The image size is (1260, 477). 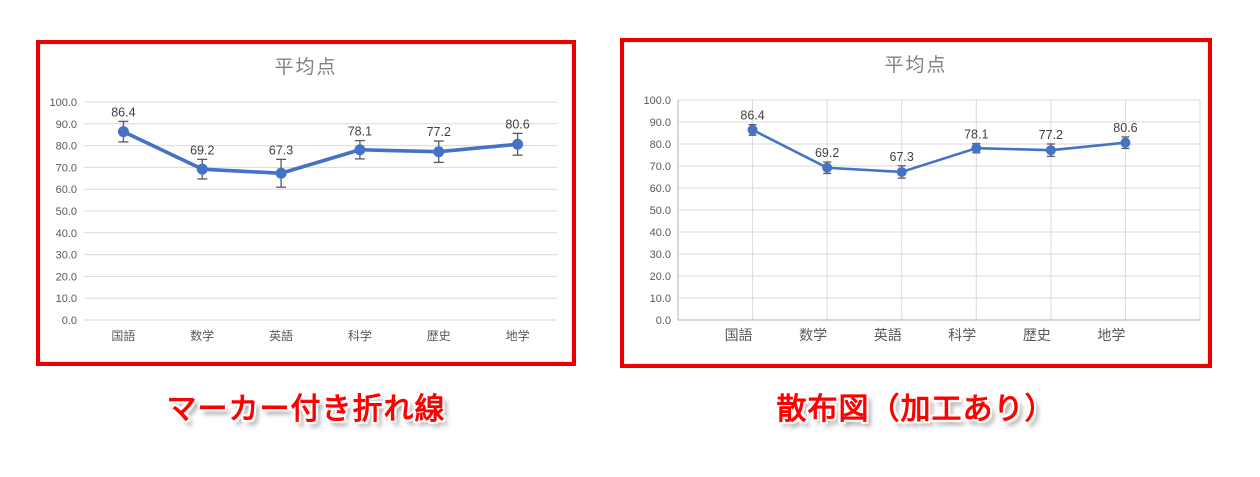 What do you see at coordinates (306, 67) in the screenshot?
I see `line-chart-title: 平均点` at bounding box center [306, 67].